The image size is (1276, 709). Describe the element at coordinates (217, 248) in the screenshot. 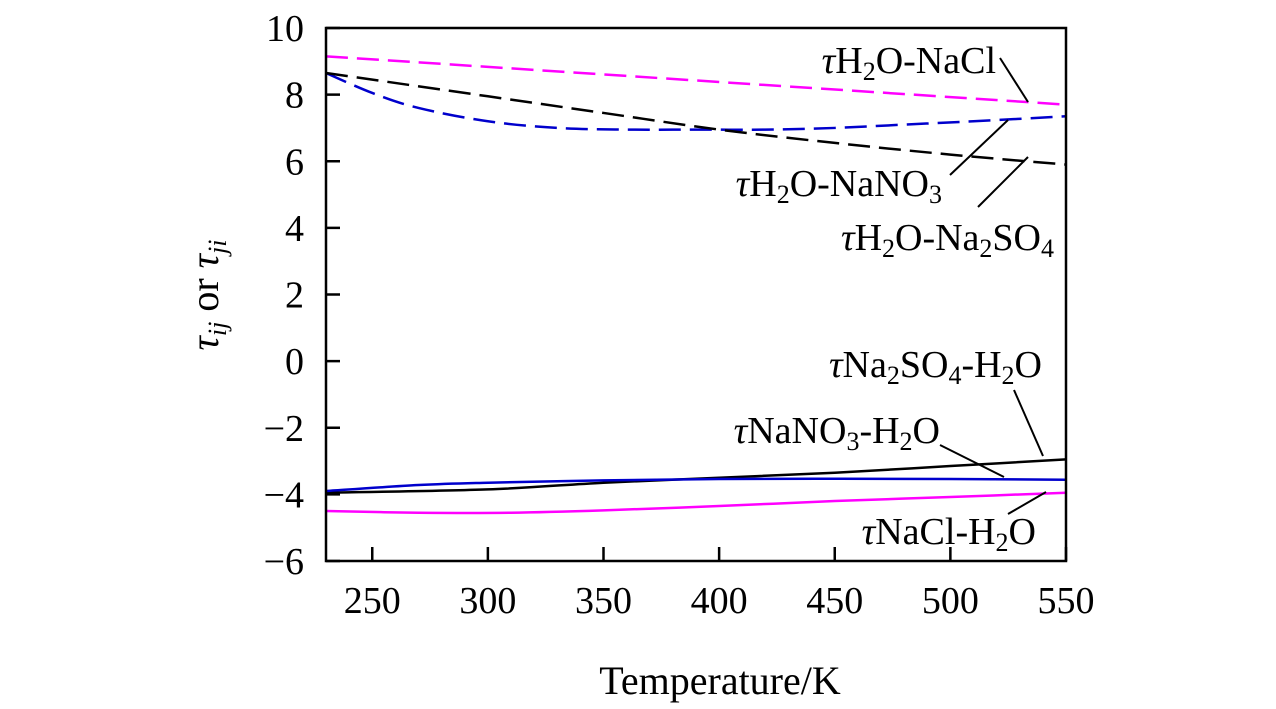

I see `y-axis-title-sub-2: ji` at that location.